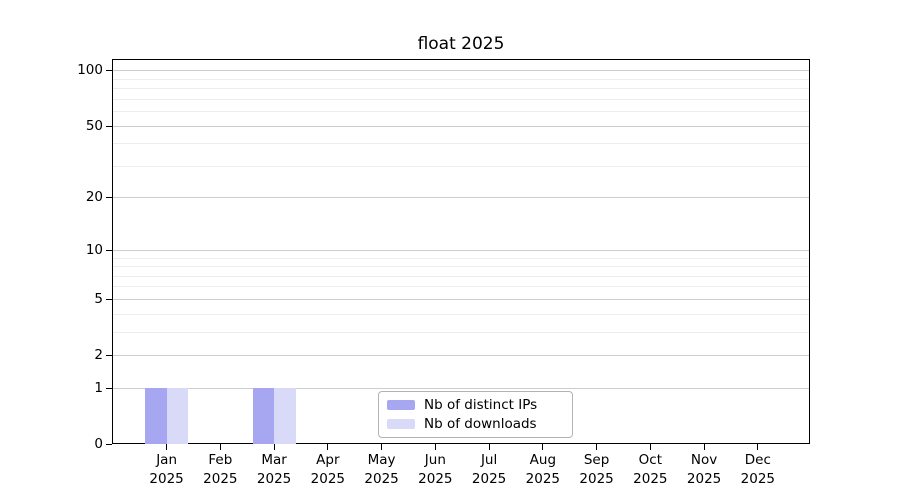 This screenshot has width=900, height=500. I want to click on x-tick-label: Dec 2025, so click(758, 469).